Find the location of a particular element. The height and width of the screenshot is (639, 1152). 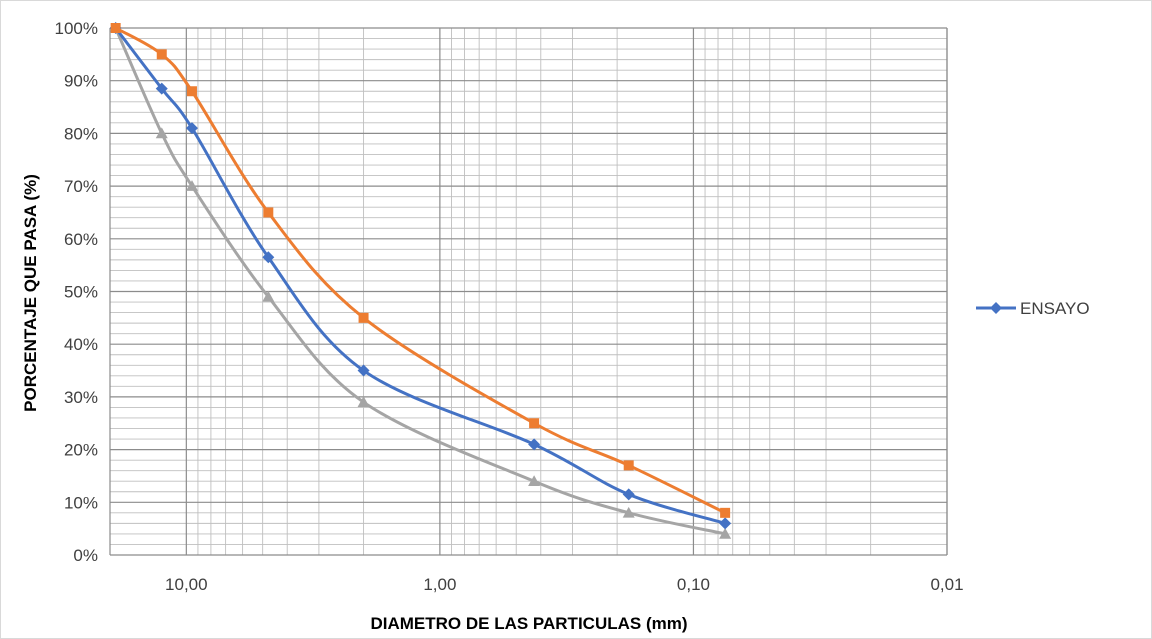

legend: ENSAYO is located at coordinates (1033, 308).